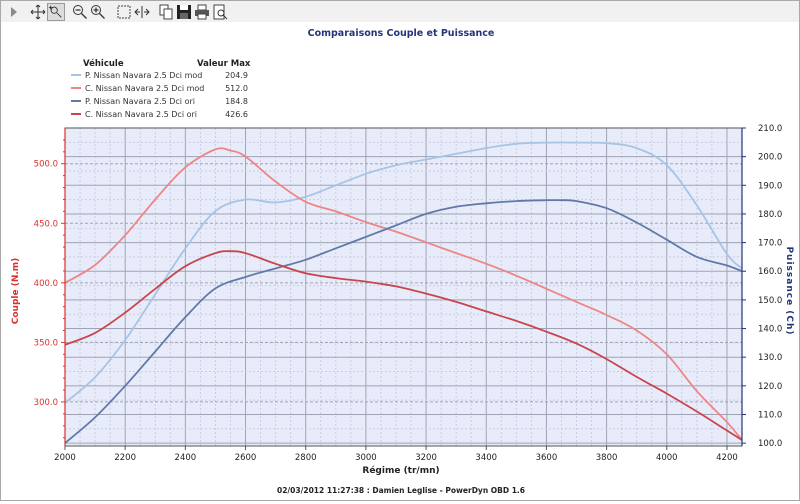  Describe the element at coordinates (770, 158) in the screenshot. I see `y2-tick-label: 200.0` at that location.